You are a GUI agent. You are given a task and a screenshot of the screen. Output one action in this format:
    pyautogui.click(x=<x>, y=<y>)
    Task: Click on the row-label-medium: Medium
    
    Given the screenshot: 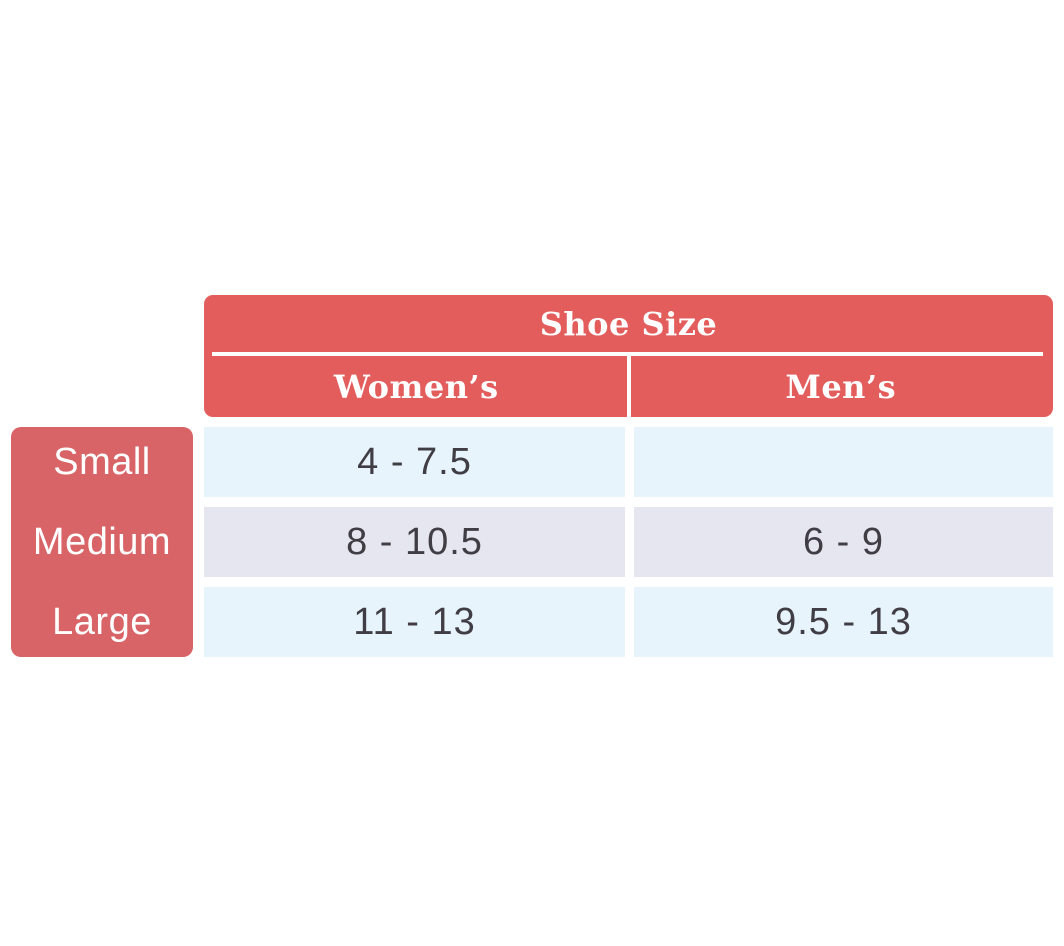 What is the action you would take?
    pyautogui.click(x=102, y=541)
    